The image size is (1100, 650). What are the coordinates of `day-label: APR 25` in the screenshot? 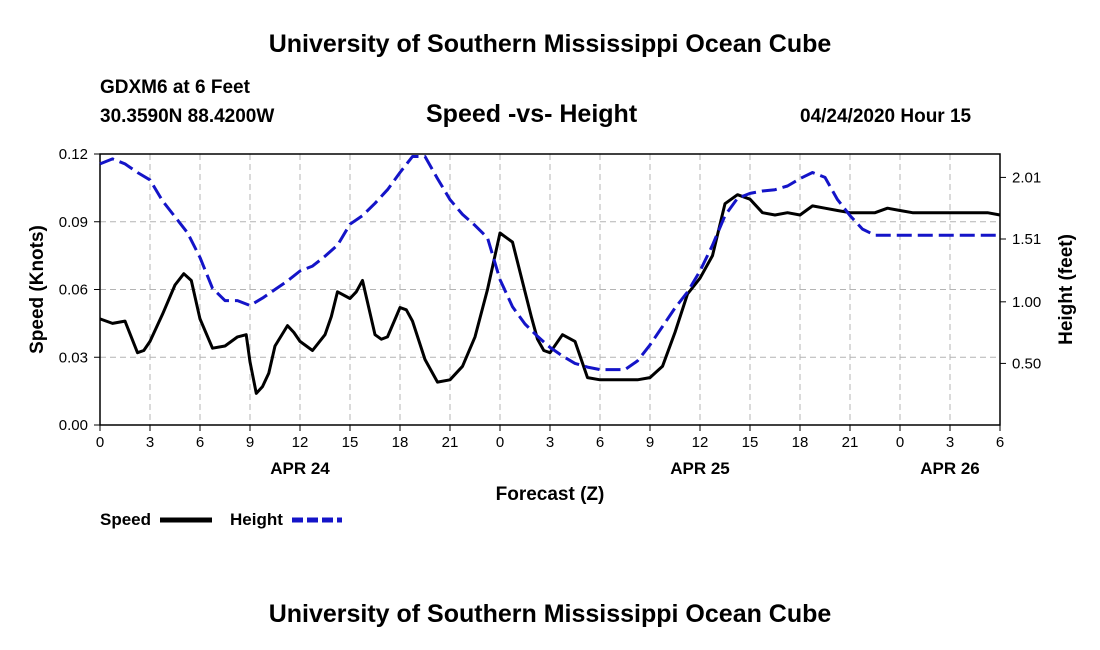 It's located at (700, 468).